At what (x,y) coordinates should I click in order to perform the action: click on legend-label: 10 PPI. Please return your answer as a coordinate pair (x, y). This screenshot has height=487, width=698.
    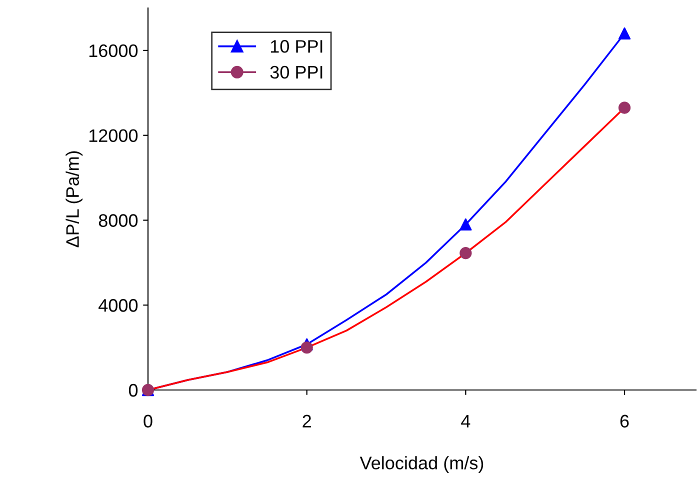
    Looking at the image, I should click on (296, 46).